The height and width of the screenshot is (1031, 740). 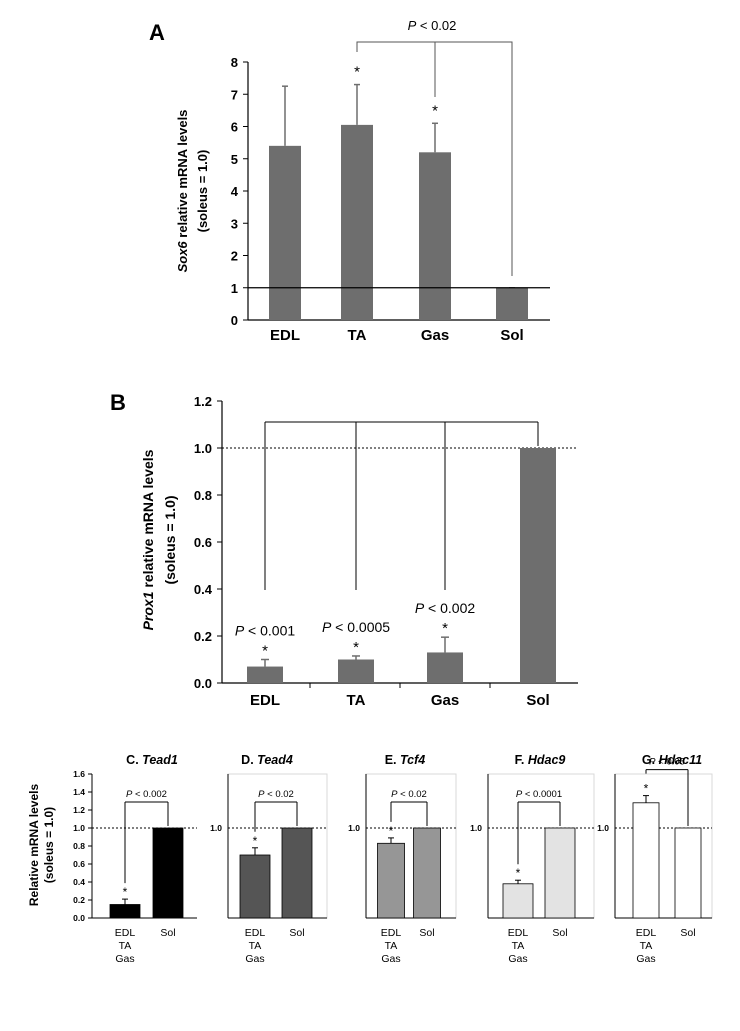 I want to click on y-tick-label: 0, so click(x=234, y=320).